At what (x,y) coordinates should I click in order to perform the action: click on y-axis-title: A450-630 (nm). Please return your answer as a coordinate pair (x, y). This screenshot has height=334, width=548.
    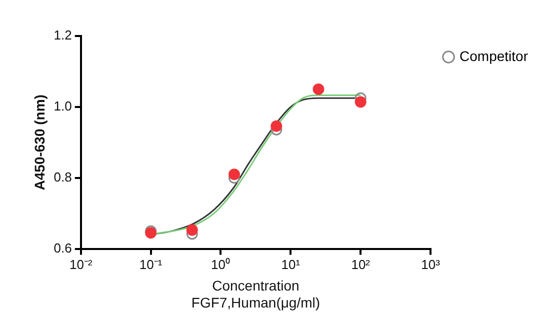
    Looking at the image, I should click on (39, 142).